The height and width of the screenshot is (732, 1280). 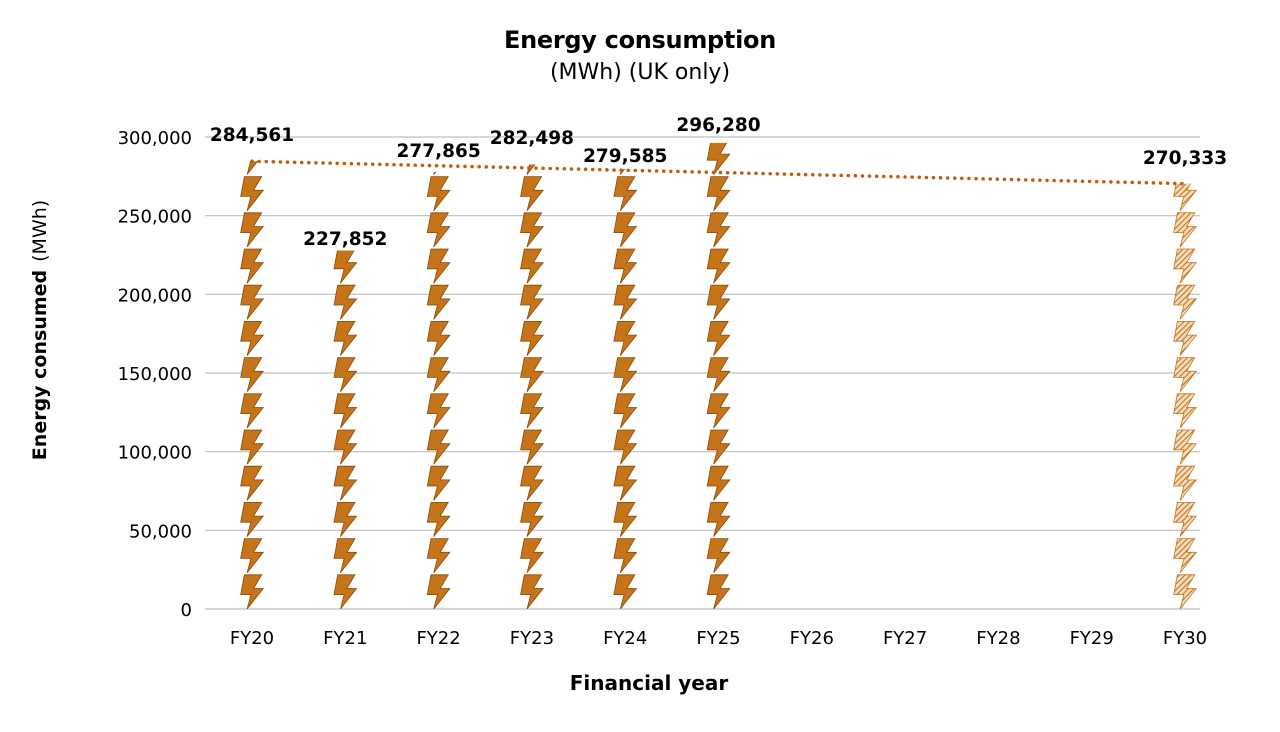 I want to click on bar-FY20, so click(x=252, y=385).